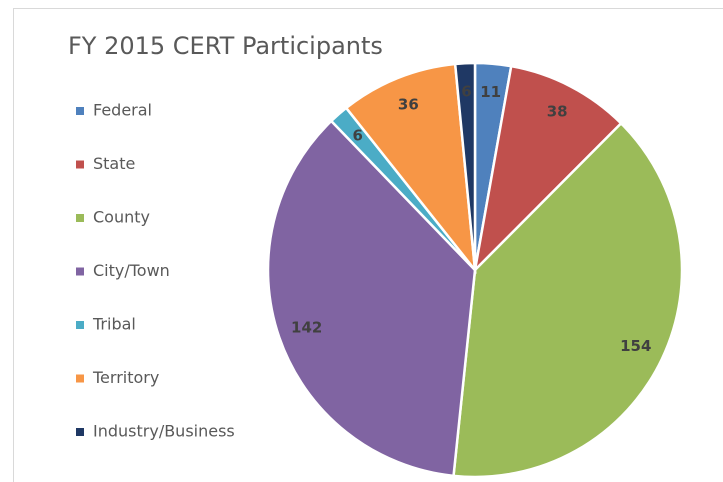  I want to click on legend-label: City/Town, so click(131, 270).